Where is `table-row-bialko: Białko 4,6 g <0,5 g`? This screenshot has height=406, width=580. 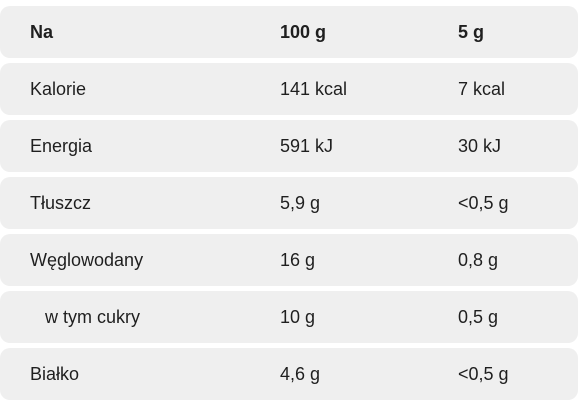 table-row-bialko: Białko 4,6 g <0,5 g is located at coordinates (289, 374).